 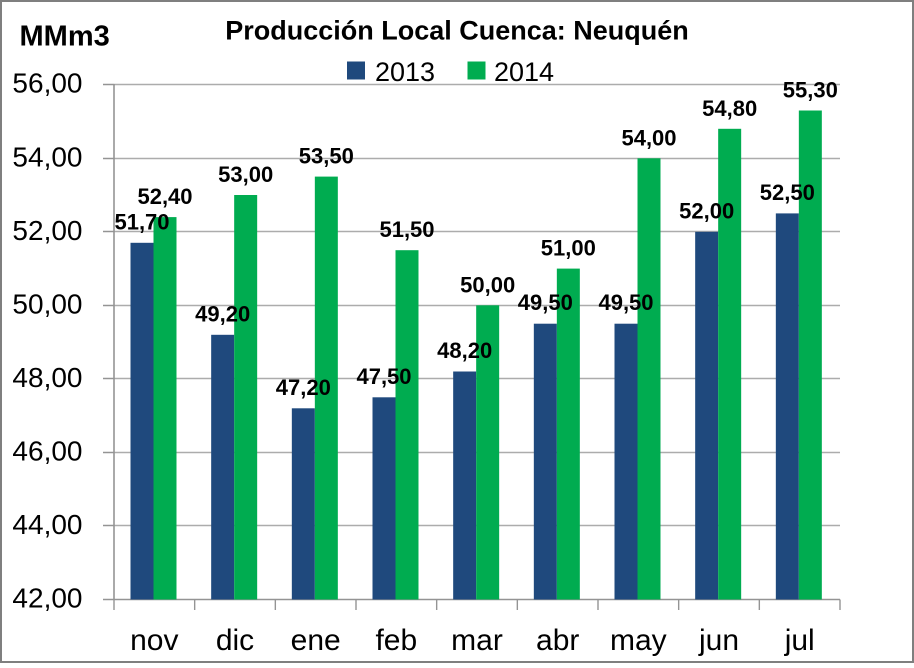 What do you see at coordinates (47, 377) in the screenshot?
I see `svg-text: 48,00` at bounding box center [47, 377].